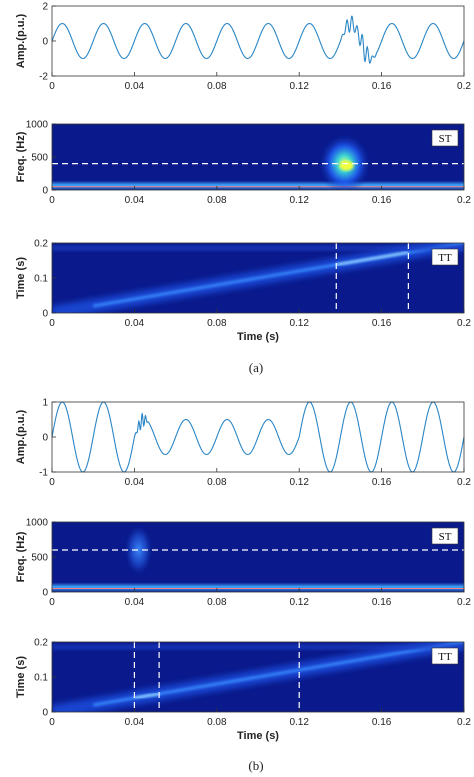 Image resolution: width=474 pixels, height=777 pixels. What do you see at coordinates (39, 558) in the screenshot?
I see `b-st-ytick-label: 500` at bounding box center [39, 558].